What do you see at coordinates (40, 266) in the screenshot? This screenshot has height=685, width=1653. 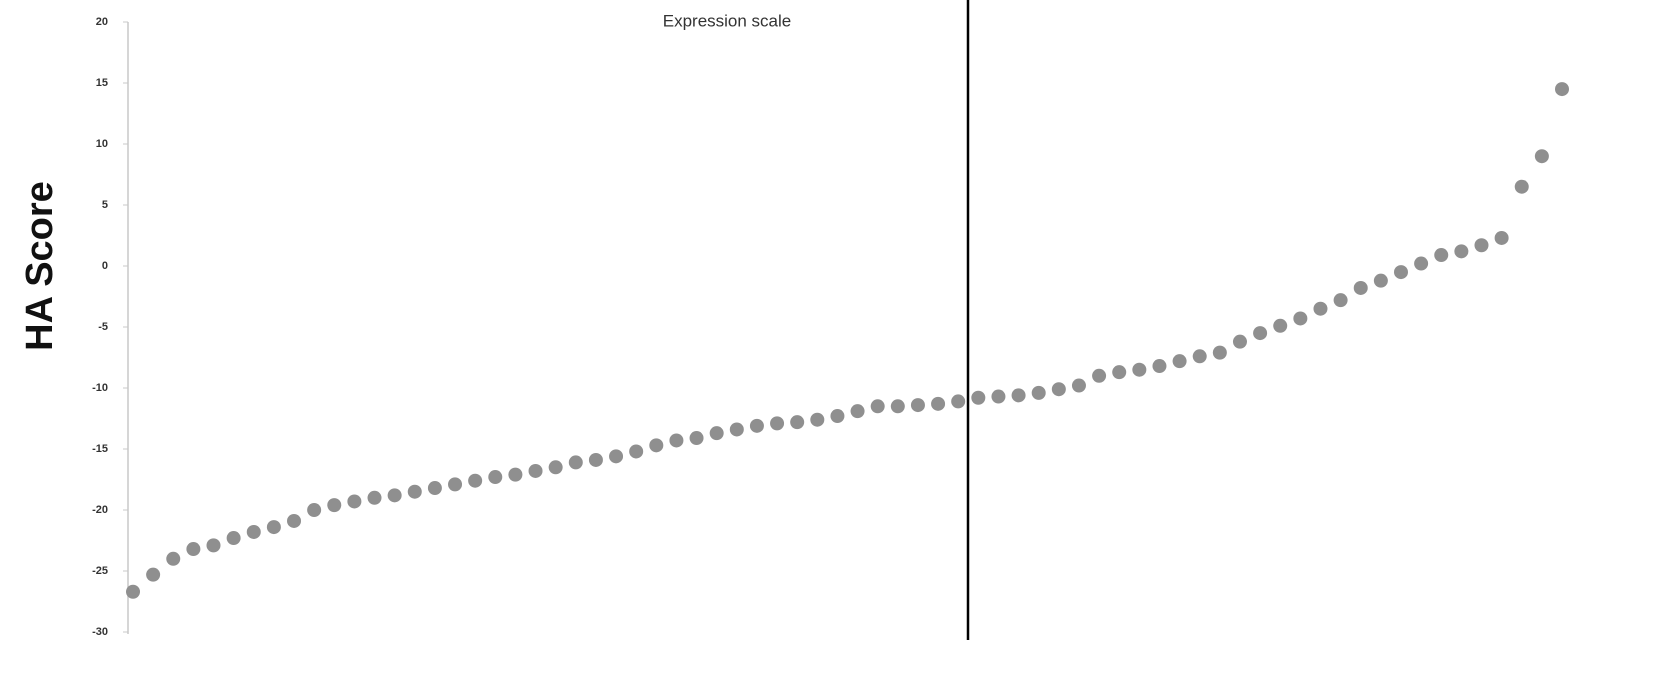 I see `y-axis-label: HA Score` at bounding box center [40, 266].